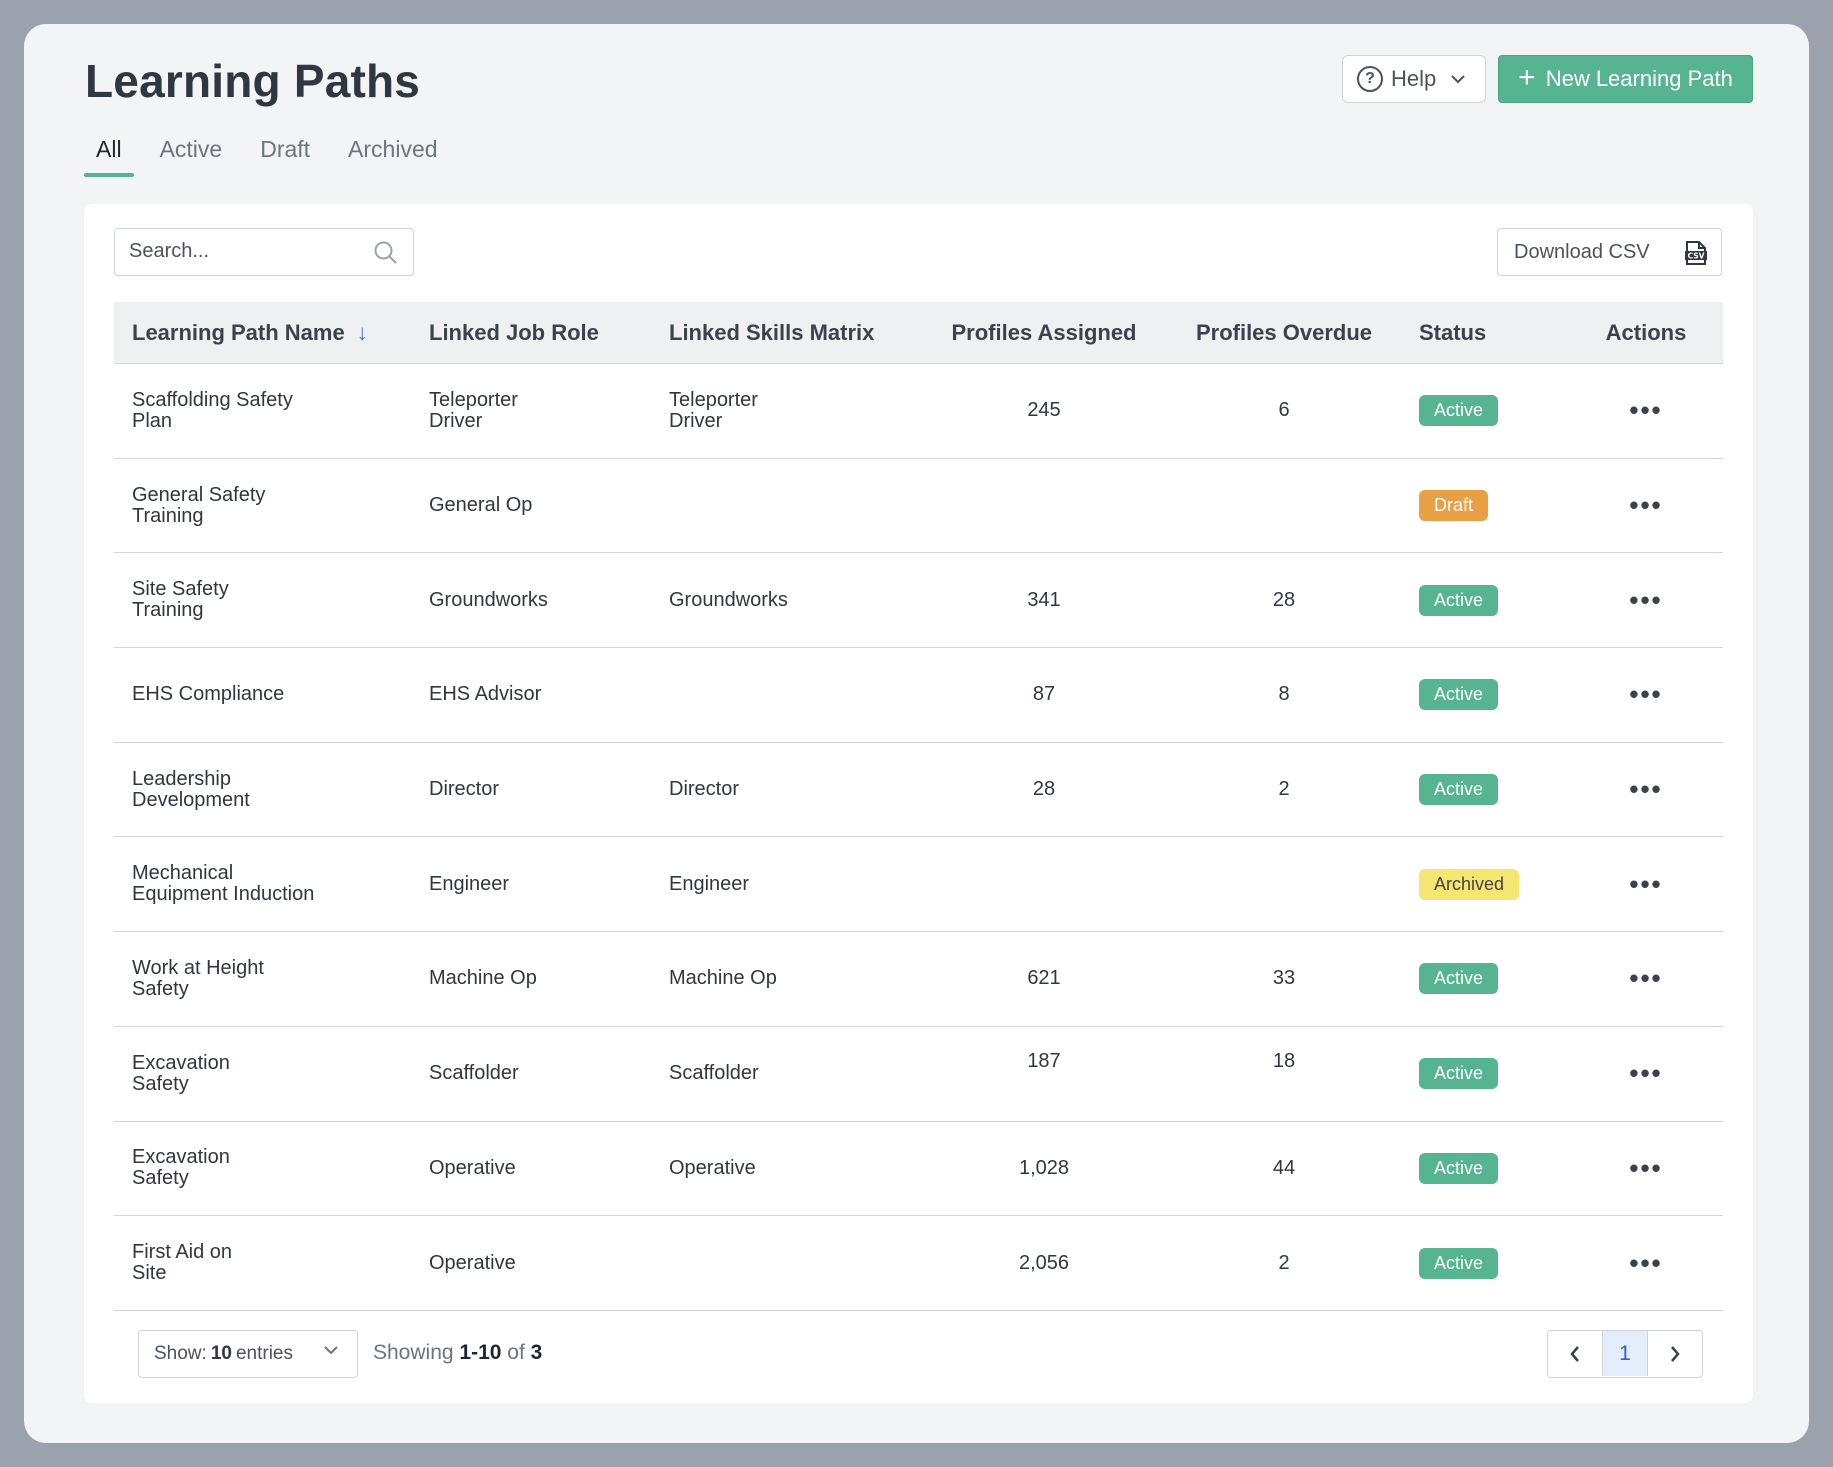 The image size is (1833, 1467). I want to click on tab-draft: Draft, so click(285, 149).